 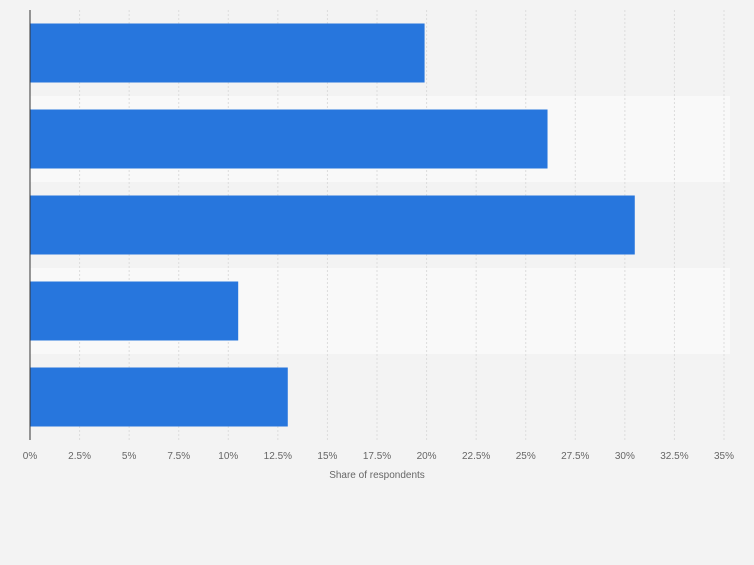 What do you see at coordinates (228, 456) in the screenshot?
I see `x-tick-label: 10%` at bounding box center [228, 456].